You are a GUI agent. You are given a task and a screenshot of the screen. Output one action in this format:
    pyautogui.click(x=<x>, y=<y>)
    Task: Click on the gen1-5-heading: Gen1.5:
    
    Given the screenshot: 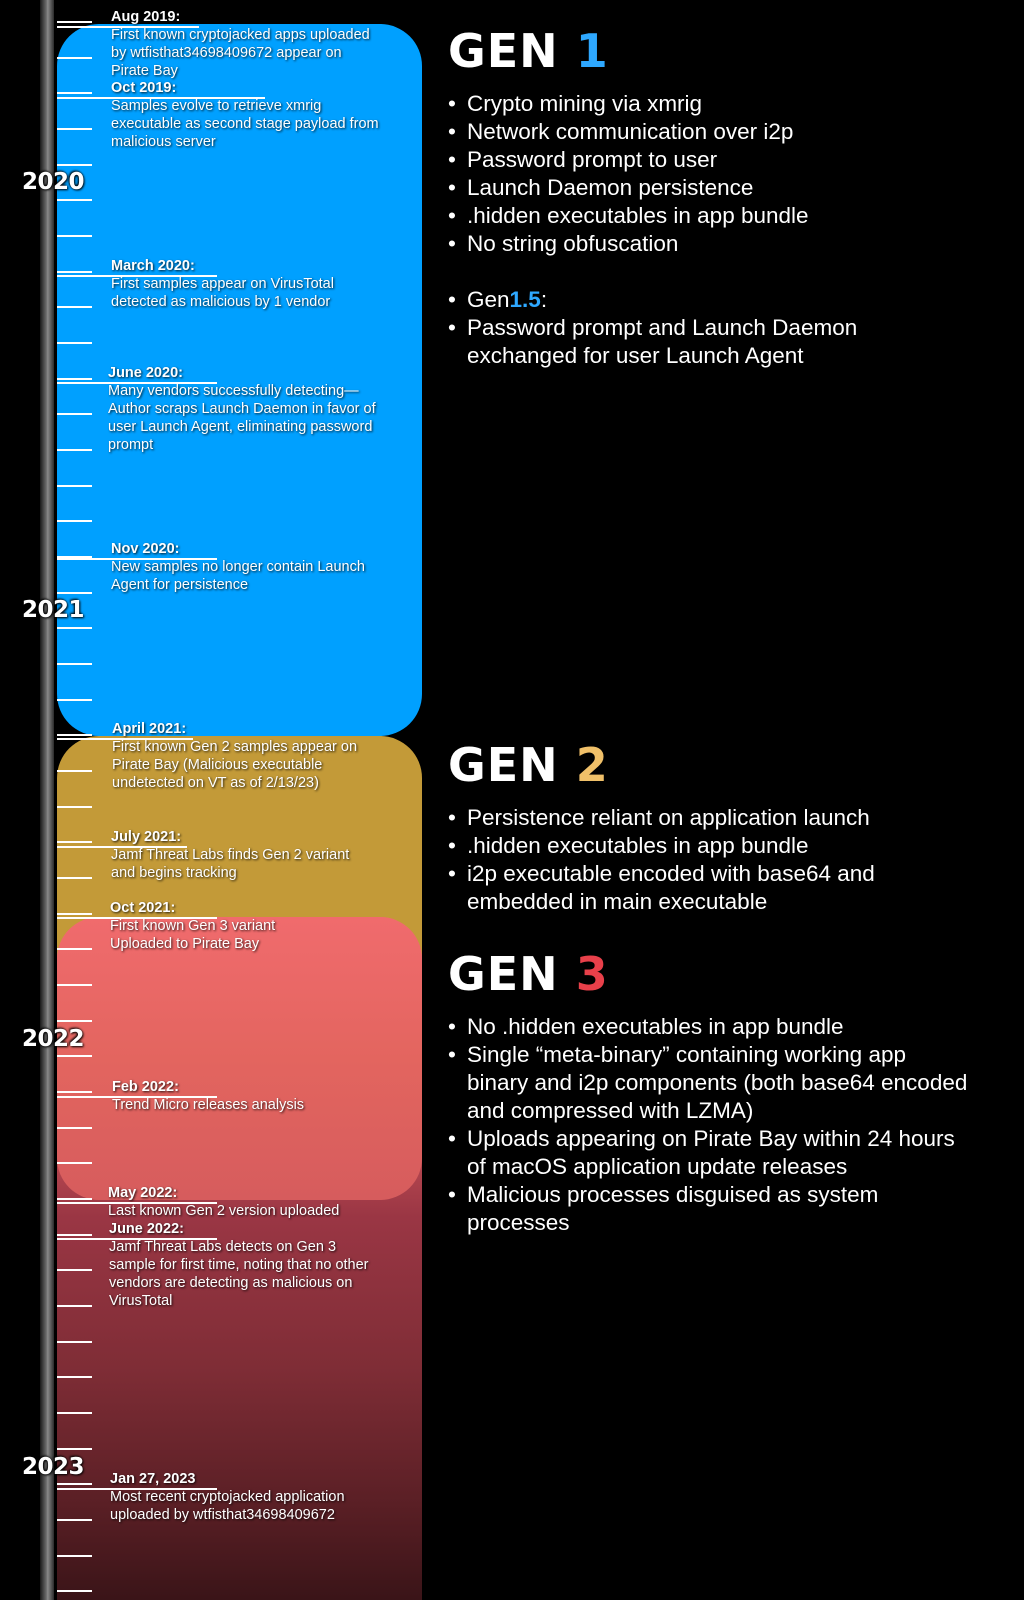 What is the action you would take?
    pyautogui.click(x=708, y=300)
    